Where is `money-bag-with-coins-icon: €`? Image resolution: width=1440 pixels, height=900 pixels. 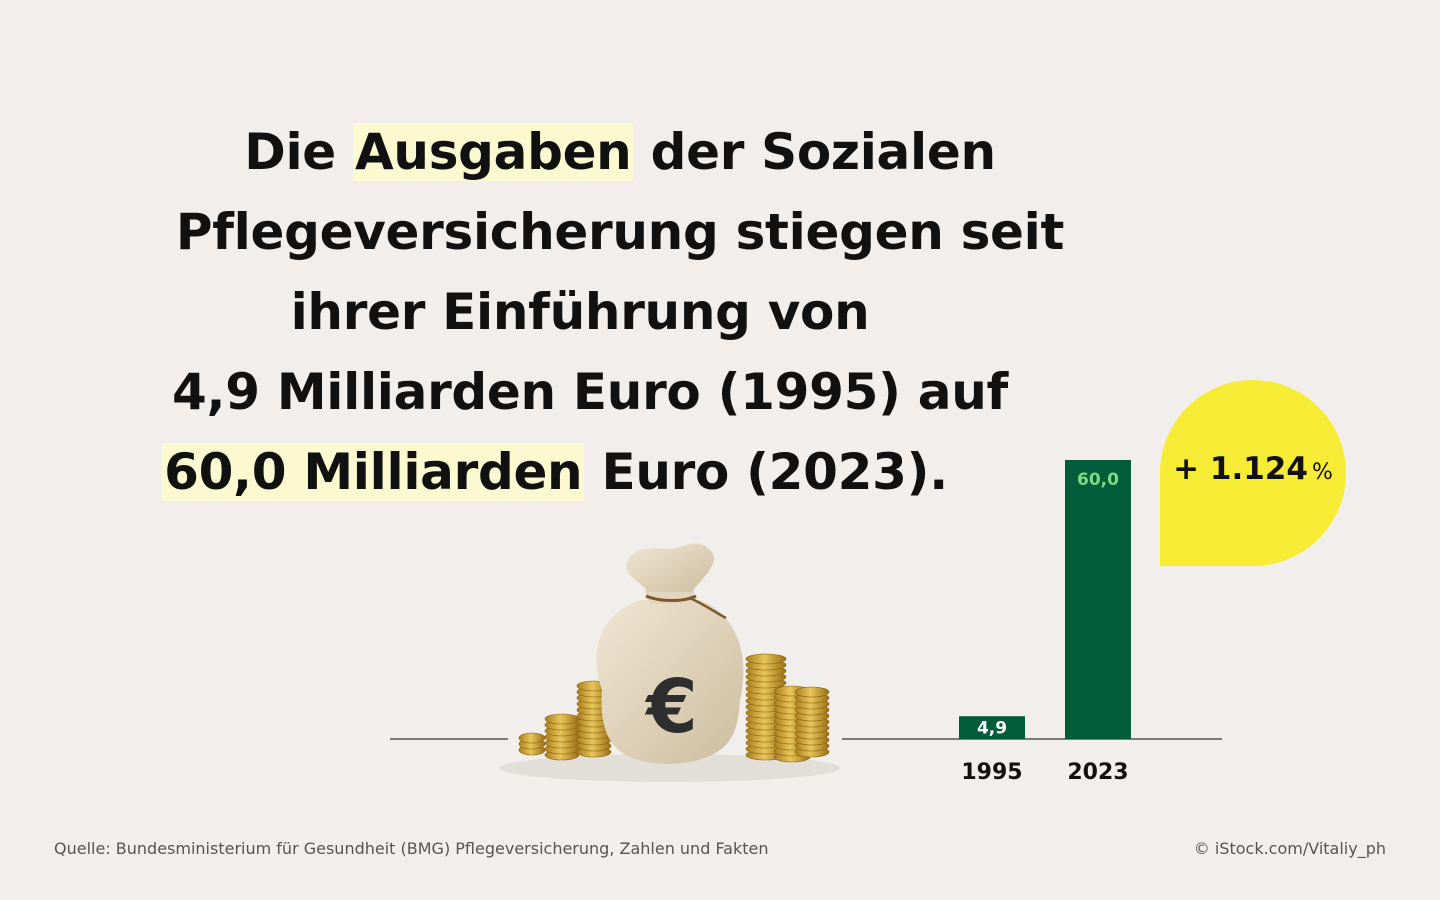
money-bag-with-coins-icon: € is located at coordinates (670, 662).